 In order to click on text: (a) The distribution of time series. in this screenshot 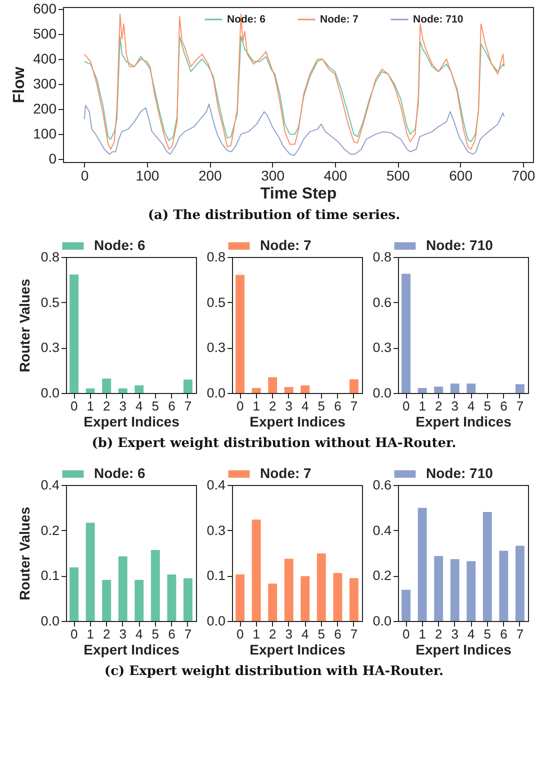, I will do `click(274, 215)`.